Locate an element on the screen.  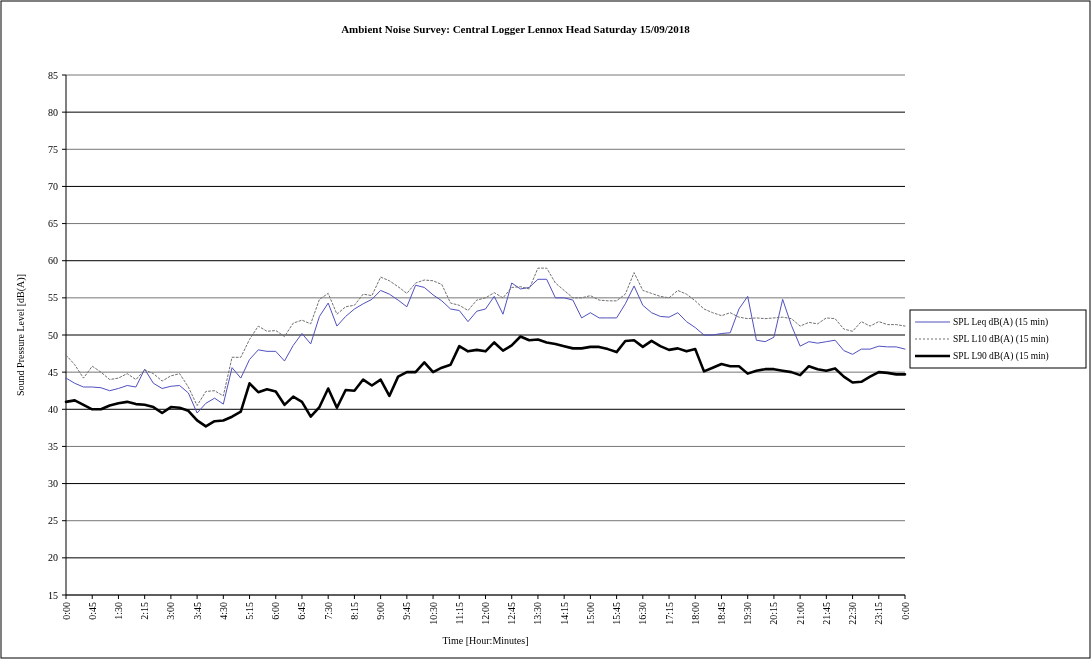
y-tick-label: 60 is located at coordinates (53, 261).